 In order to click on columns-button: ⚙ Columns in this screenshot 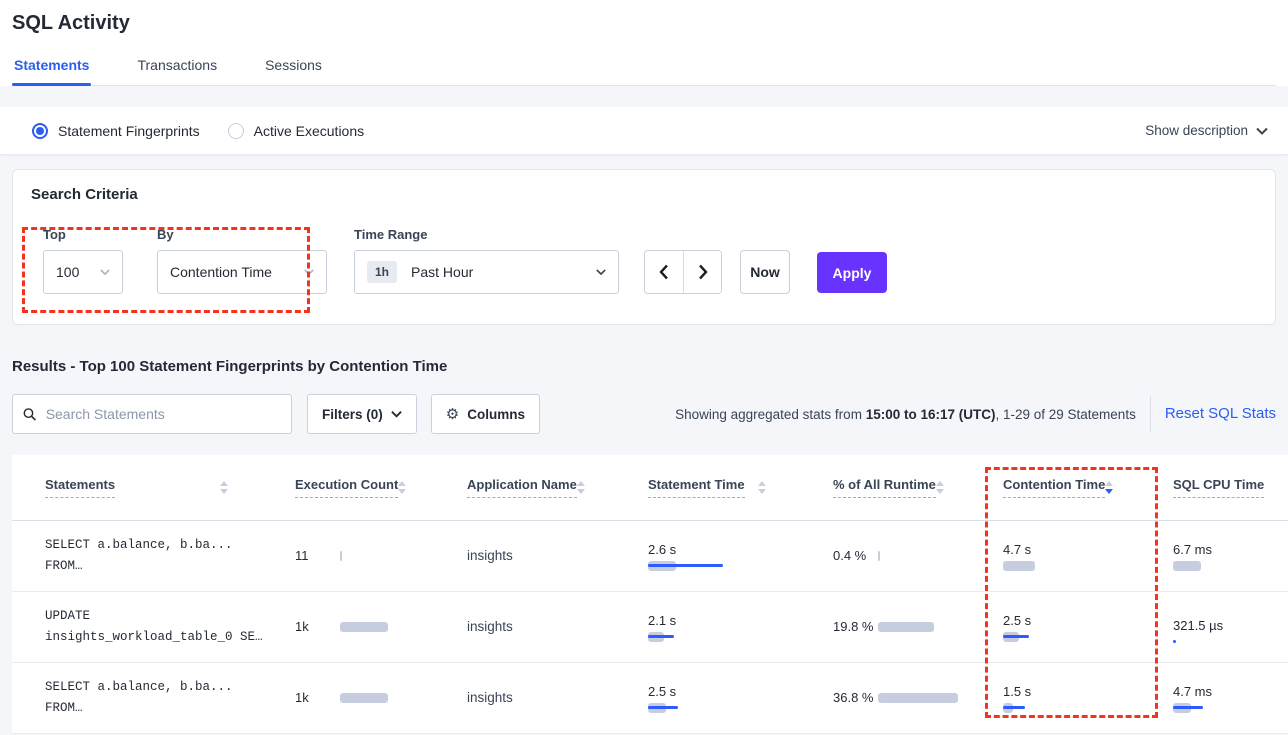, I will do `click(485, 414)`.